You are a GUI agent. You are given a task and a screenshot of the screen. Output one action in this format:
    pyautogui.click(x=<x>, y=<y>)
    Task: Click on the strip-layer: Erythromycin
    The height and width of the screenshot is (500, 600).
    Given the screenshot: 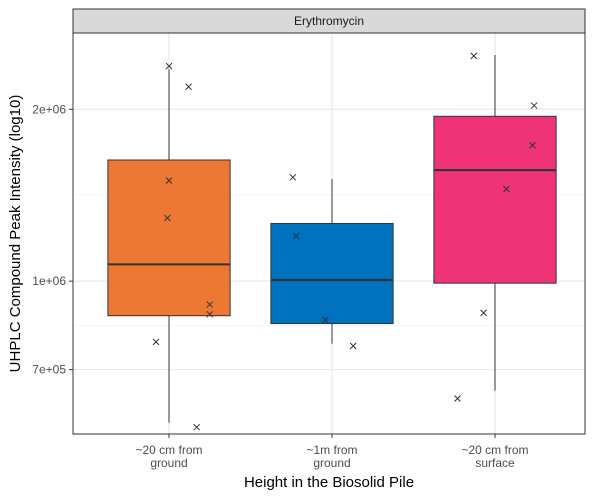 What is the action you would take?
    pyautogui.click(x=329, y=21)
    